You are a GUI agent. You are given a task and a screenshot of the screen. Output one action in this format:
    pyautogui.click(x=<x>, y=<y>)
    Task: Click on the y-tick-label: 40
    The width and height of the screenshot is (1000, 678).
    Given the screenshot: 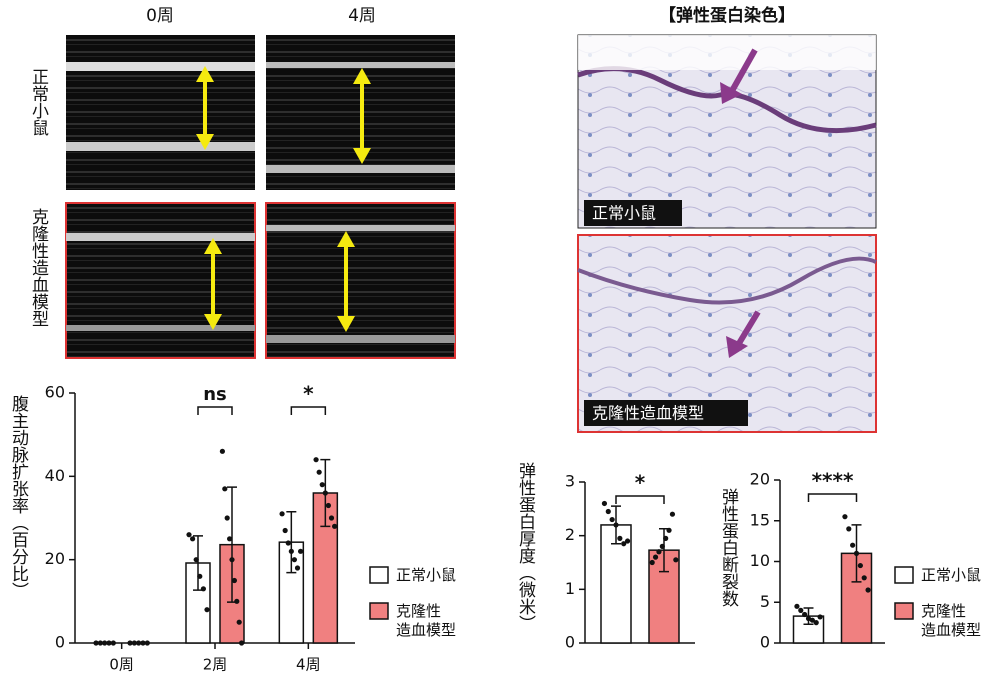 What is the action you would take?
    pyautogui.click(x=55, y=475)
    